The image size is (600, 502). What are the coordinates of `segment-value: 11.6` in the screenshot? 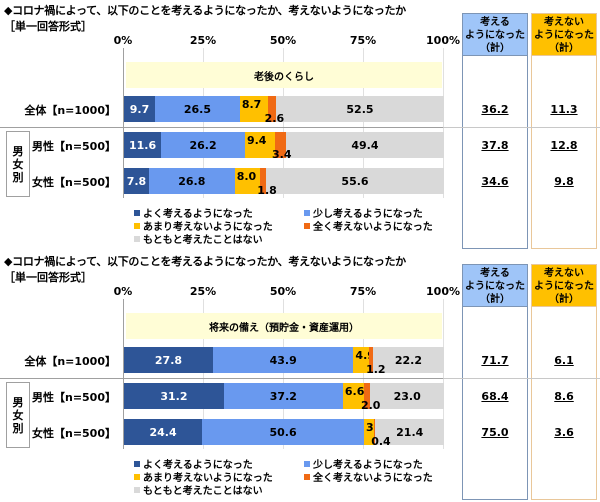 It's located at (142, 145).